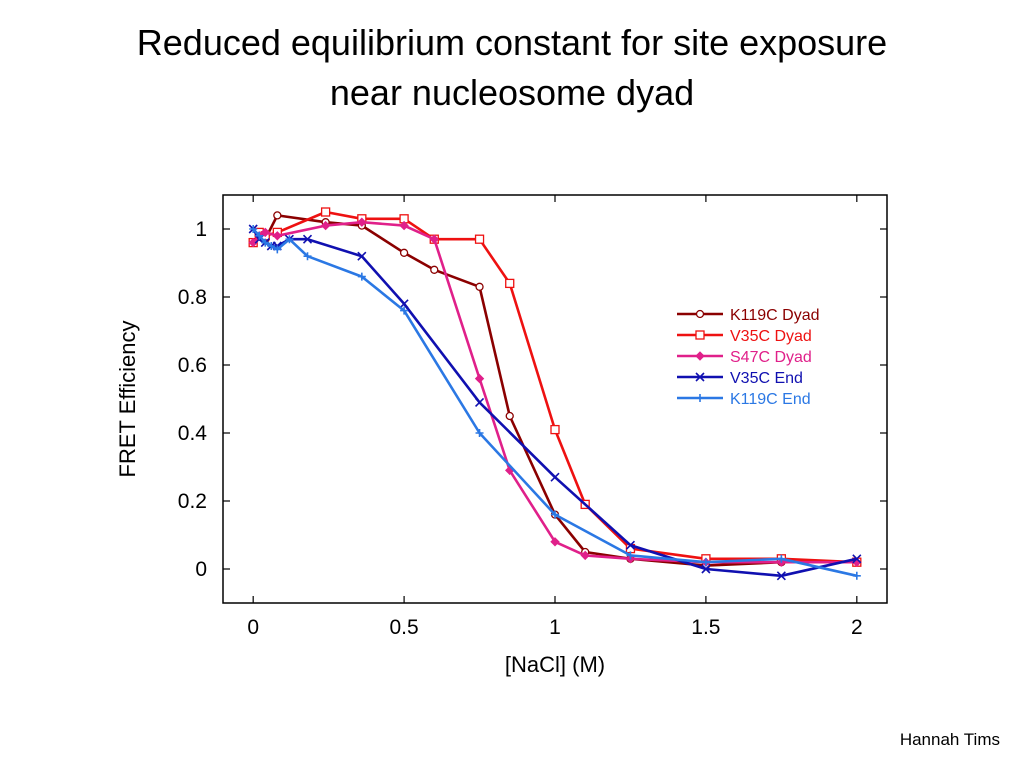 This screenshot has width=1024, height=768. Describe the element at coordinates (857, 627) in the screenshot. I see `x-tick-label: 2` at that location.